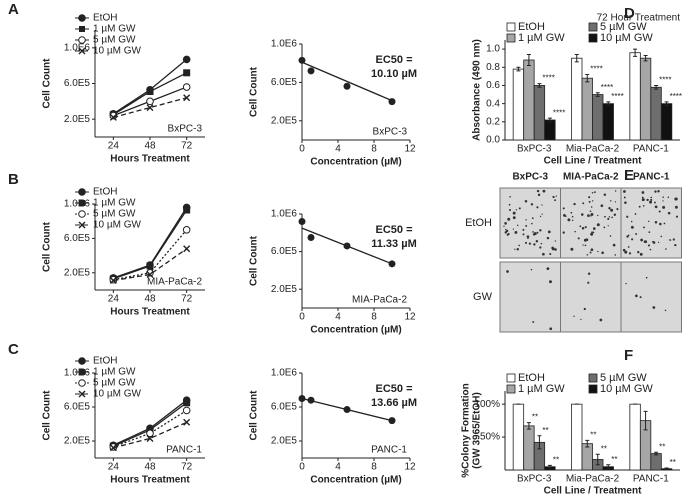  Describe the element at coordinates (629, 13) in the screenshot. I see `panel-label: D` at that location.